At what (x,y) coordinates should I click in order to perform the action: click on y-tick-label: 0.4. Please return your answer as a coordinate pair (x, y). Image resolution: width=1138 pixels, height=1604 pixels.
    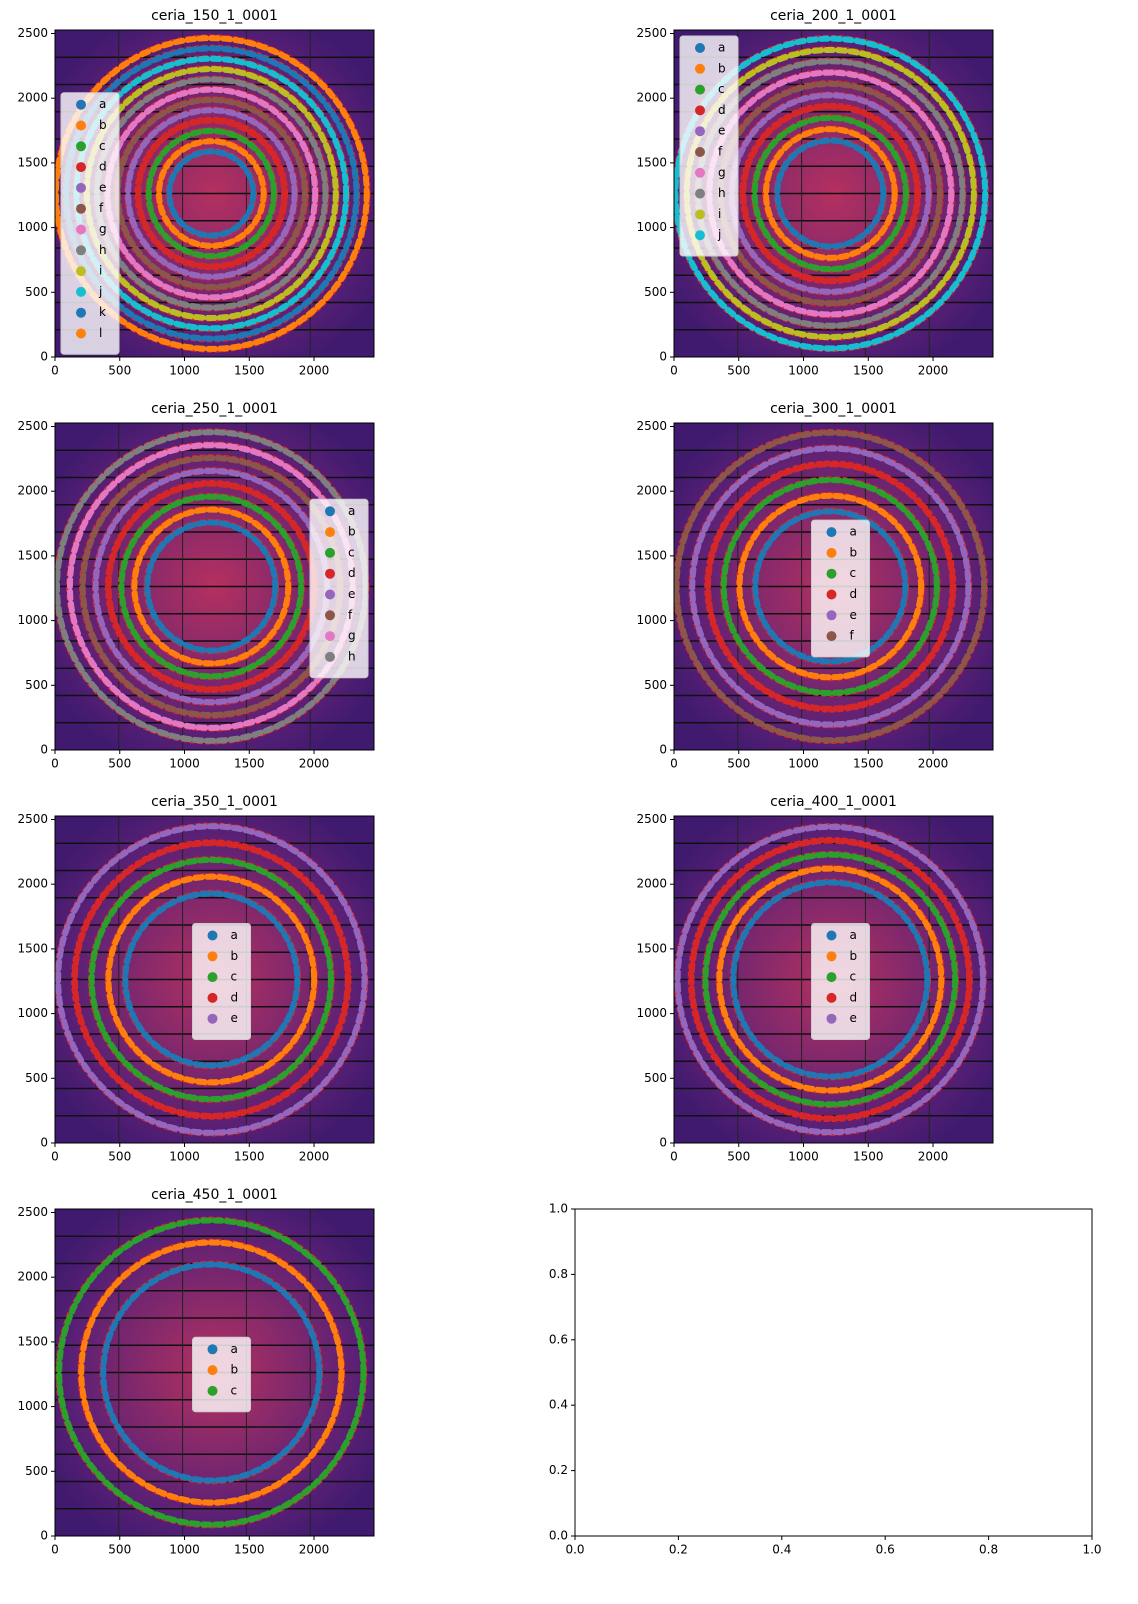
    Looking at the image, I should click on (558, 1405).